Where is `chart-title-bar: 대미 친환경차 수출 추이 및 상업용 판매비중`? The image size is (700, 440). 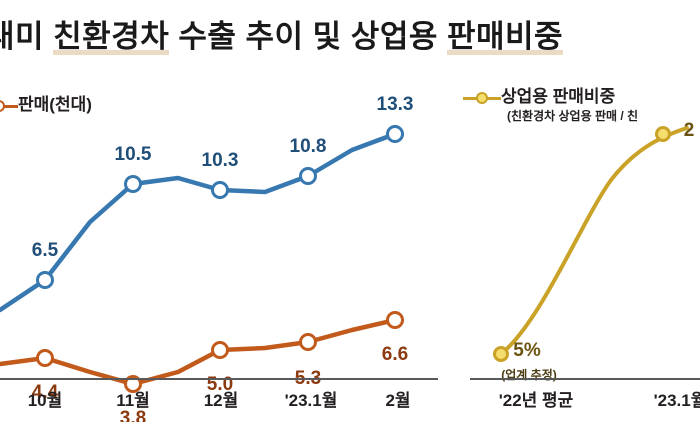 chart-title-bar: 대미 친환경차 수출 추이 및 상업용 판매비중 is located at coordinates (350, 40).